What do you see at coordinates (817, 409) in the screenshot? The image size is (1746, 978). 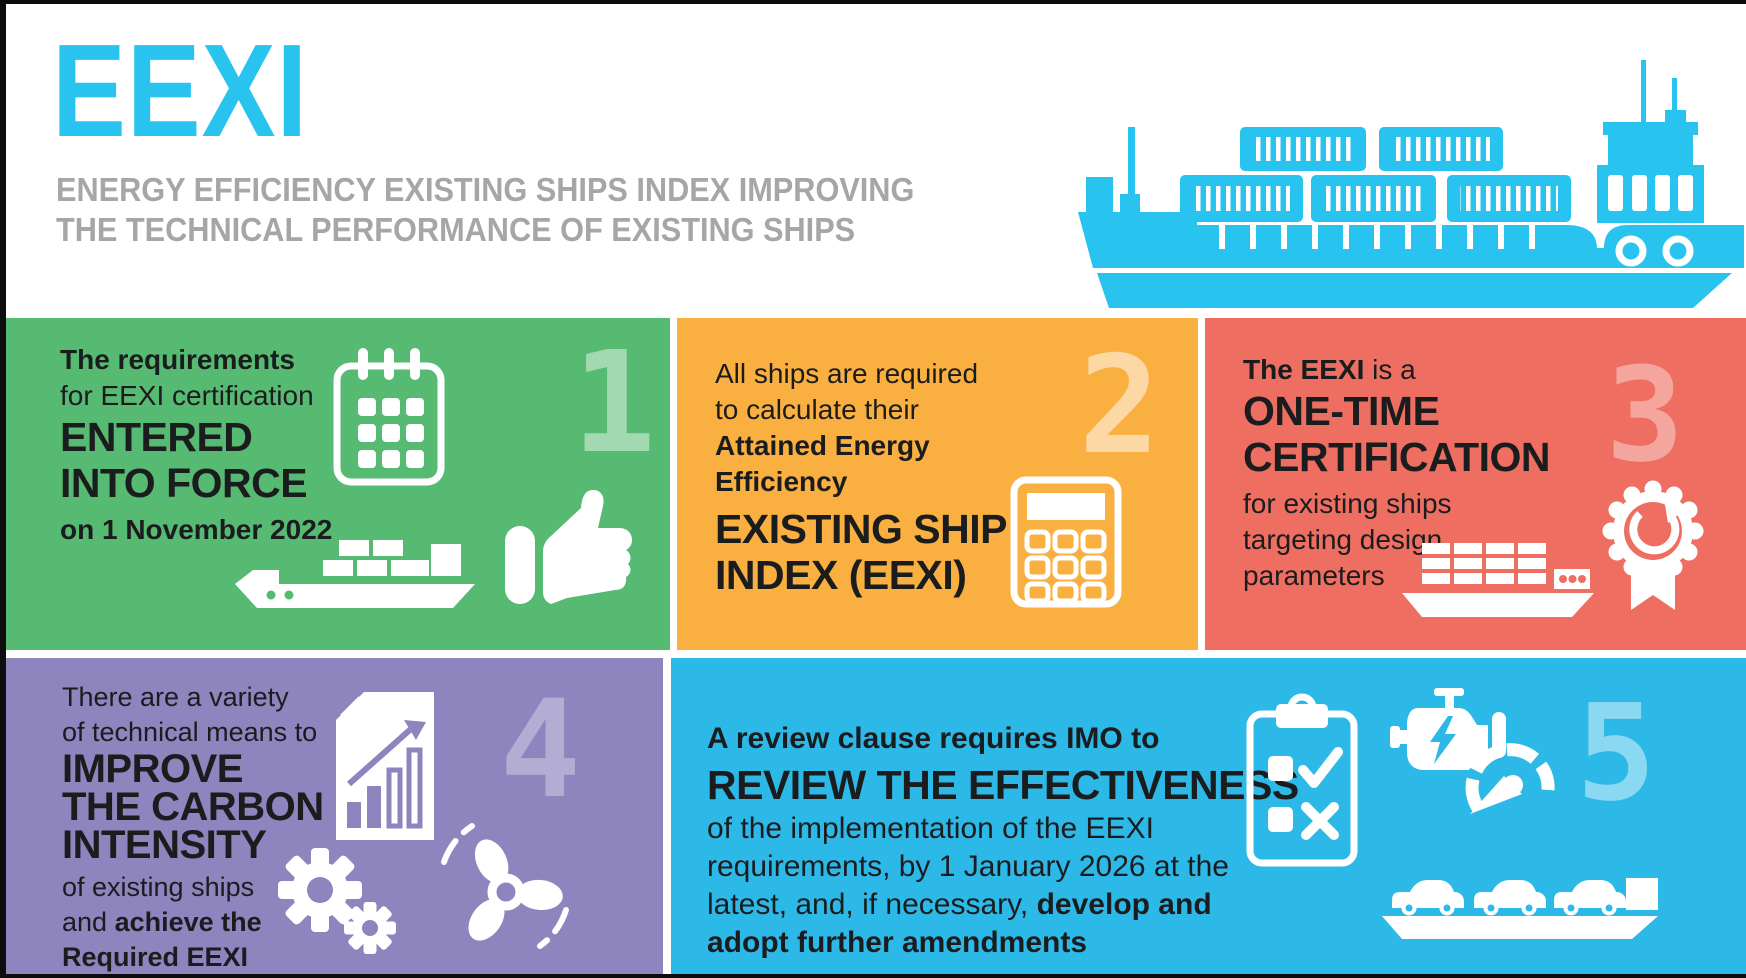 I see `text-line: to calculate their` at bounding box center [817, 409].